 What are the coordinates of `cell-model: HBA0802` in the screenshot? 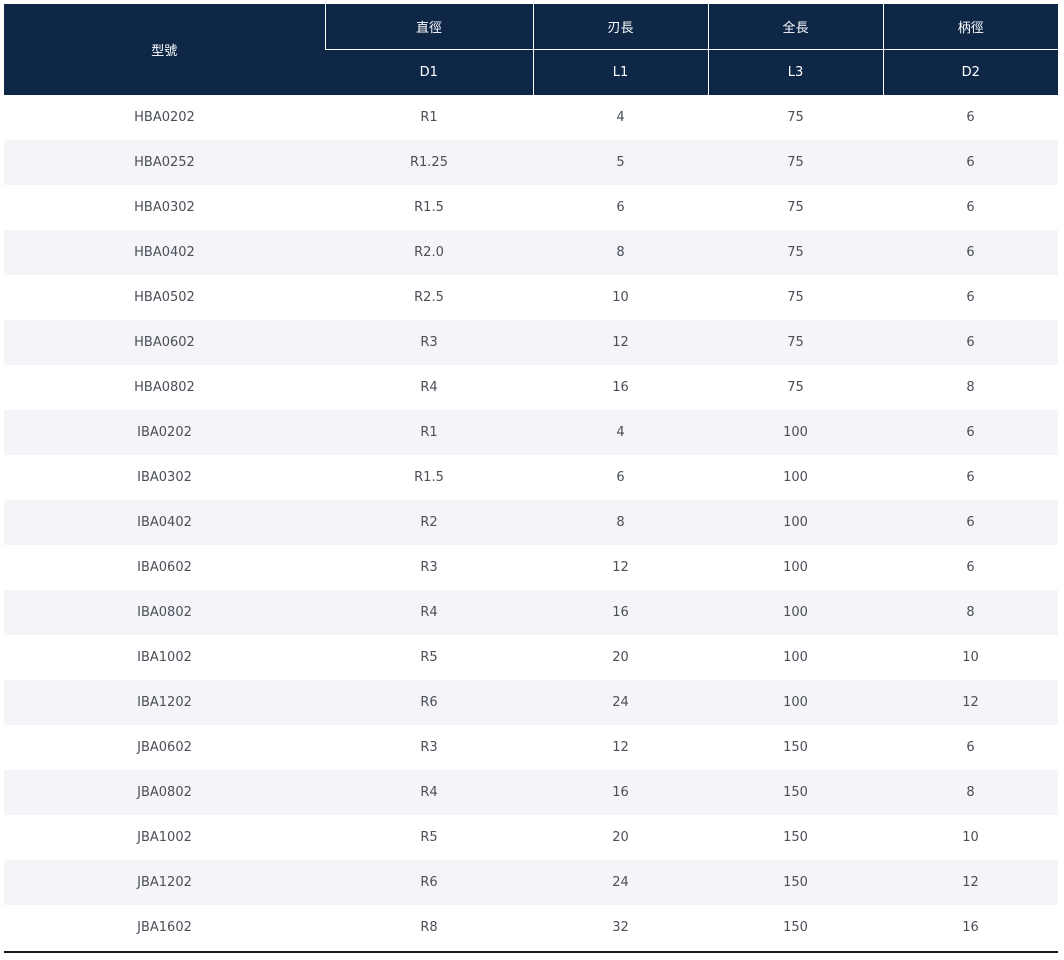 It's located at (164, 387).